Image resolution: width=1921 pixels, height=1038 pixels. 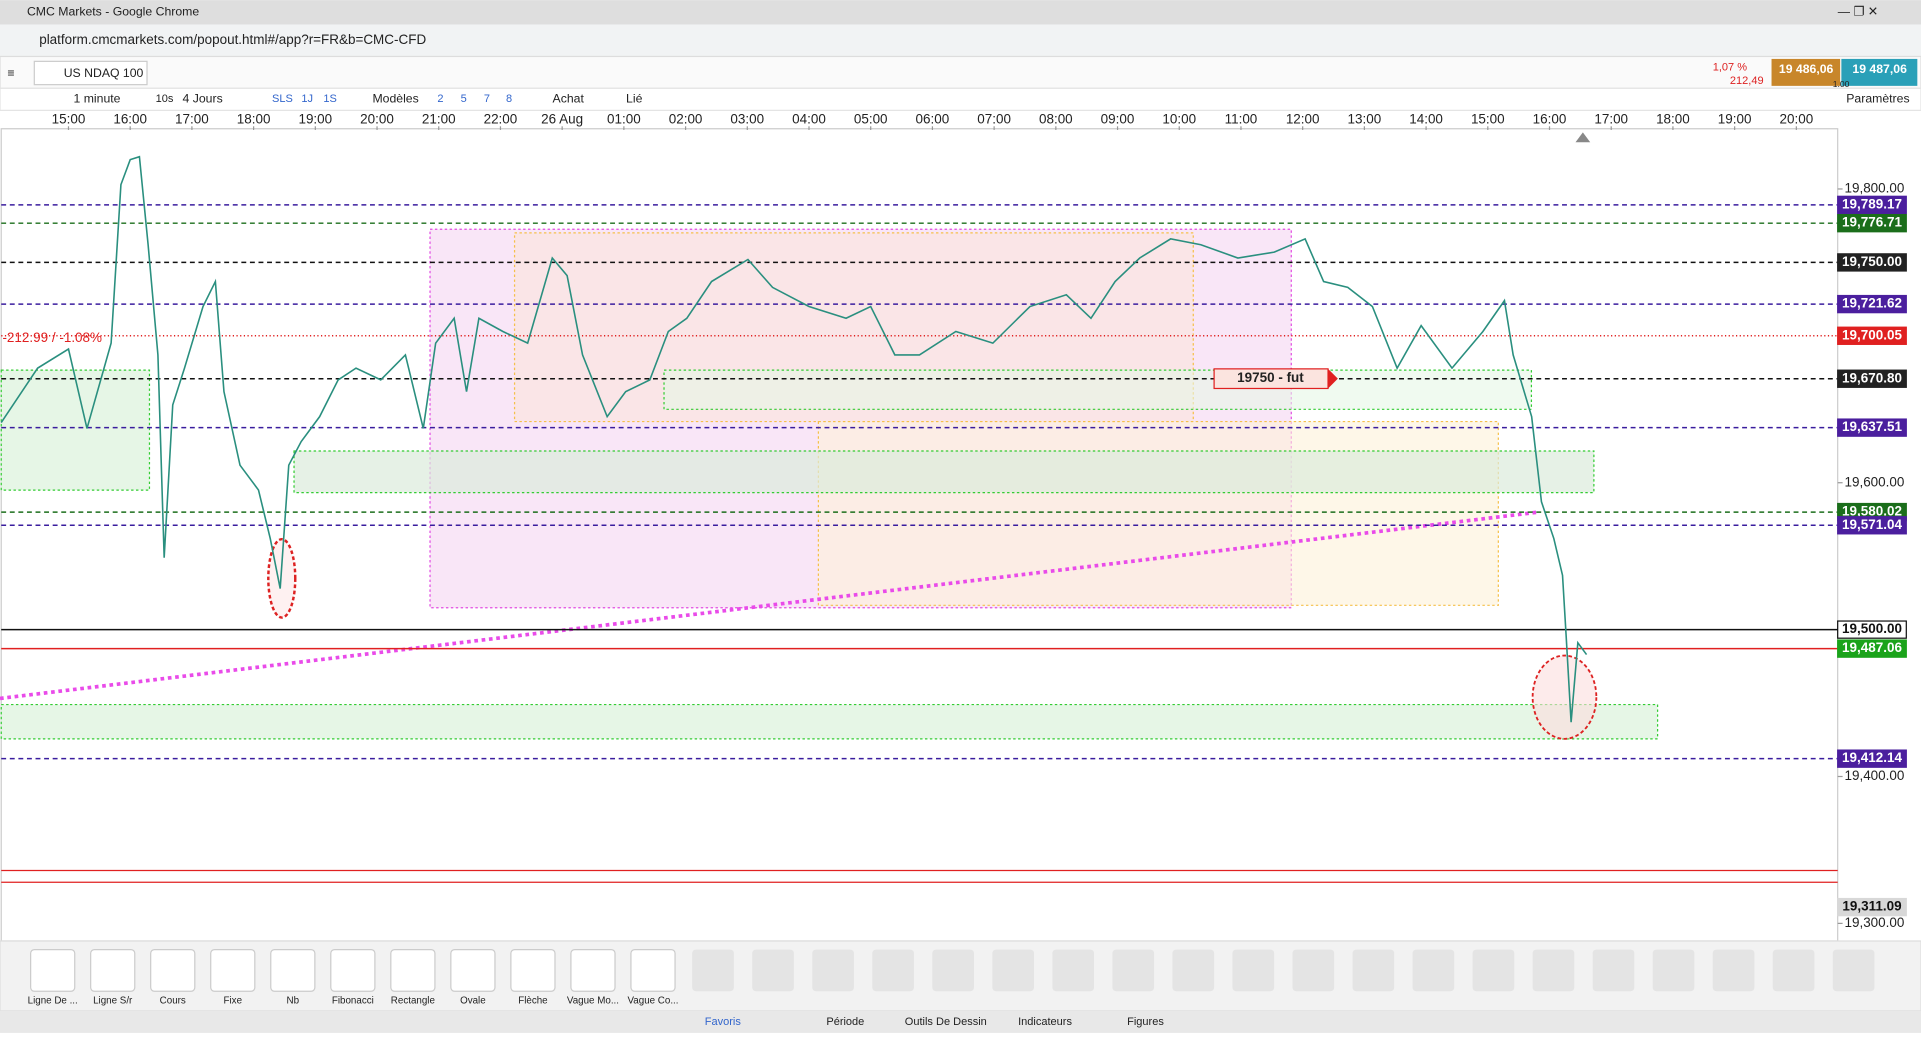 I want to click on n7: 7, so click(x=487, y=99).